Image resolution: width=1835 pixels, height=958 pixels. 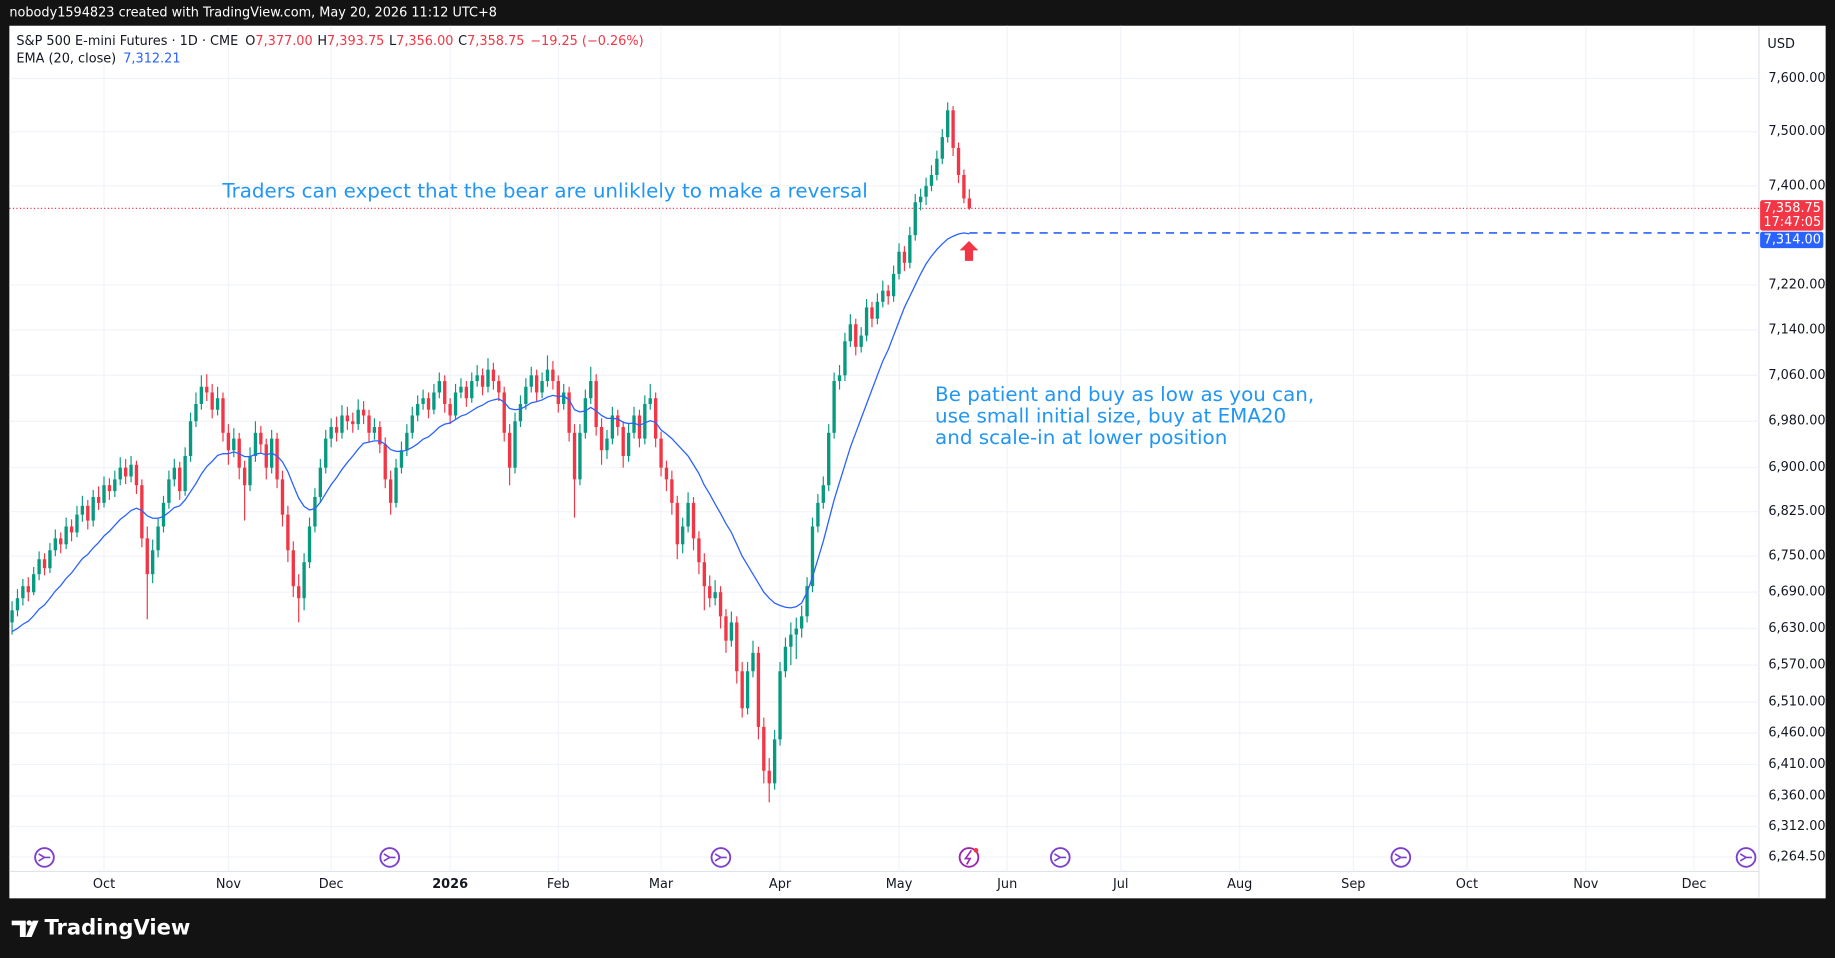 I want to click on y-tick-label: 6,750.00, so click(x=1796, y=556).